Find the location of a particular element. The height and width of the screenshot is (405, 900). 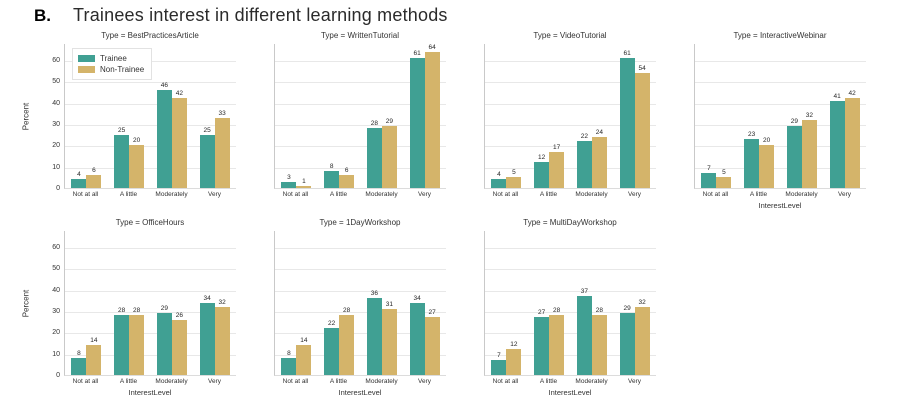

bar-non-trainee: 24 is located at coordinates (599, 158).